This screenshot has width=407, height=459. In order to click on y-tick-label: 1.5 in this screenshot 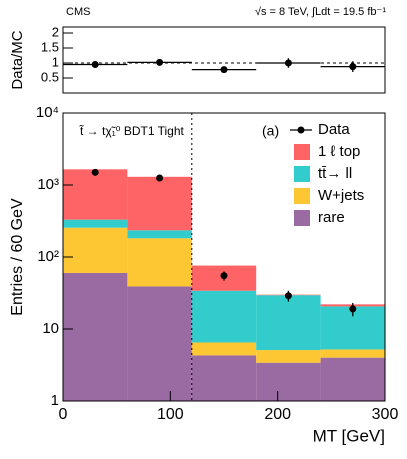, I will do `click(50, 46)`.